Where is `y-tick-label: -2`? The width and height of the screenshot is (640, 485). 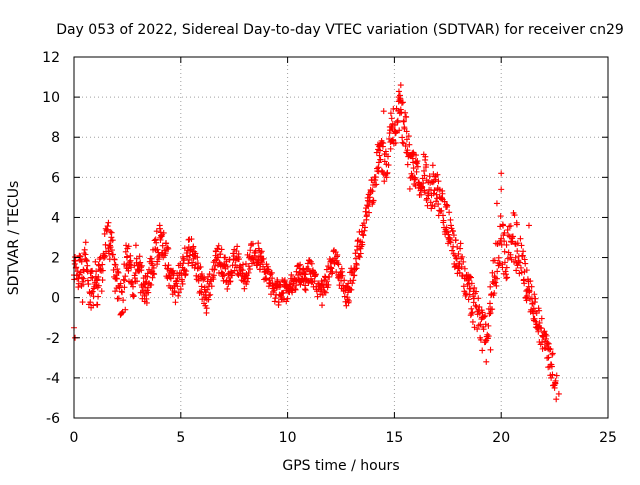
y-tick-label: -2 is located at coordinates (53, 339).